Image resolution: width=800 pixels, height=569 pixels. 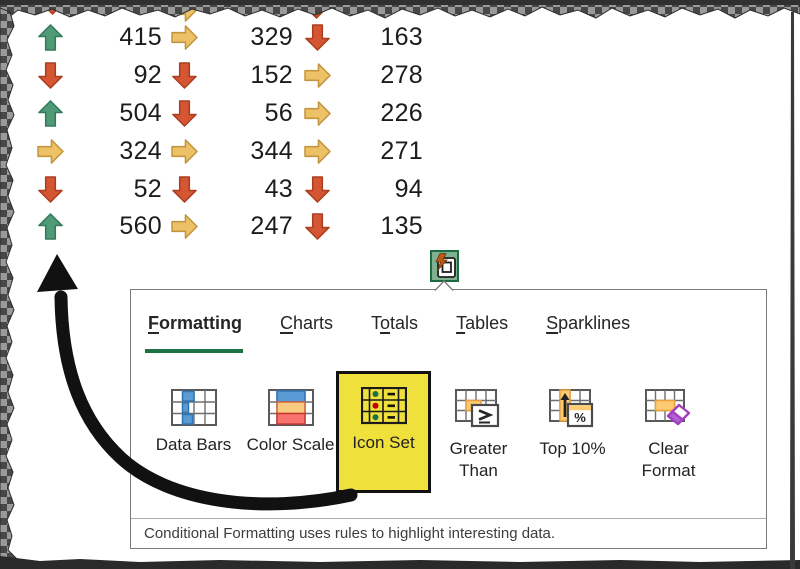 I want to click on cell-value: 329, so click(x=271, y=37).